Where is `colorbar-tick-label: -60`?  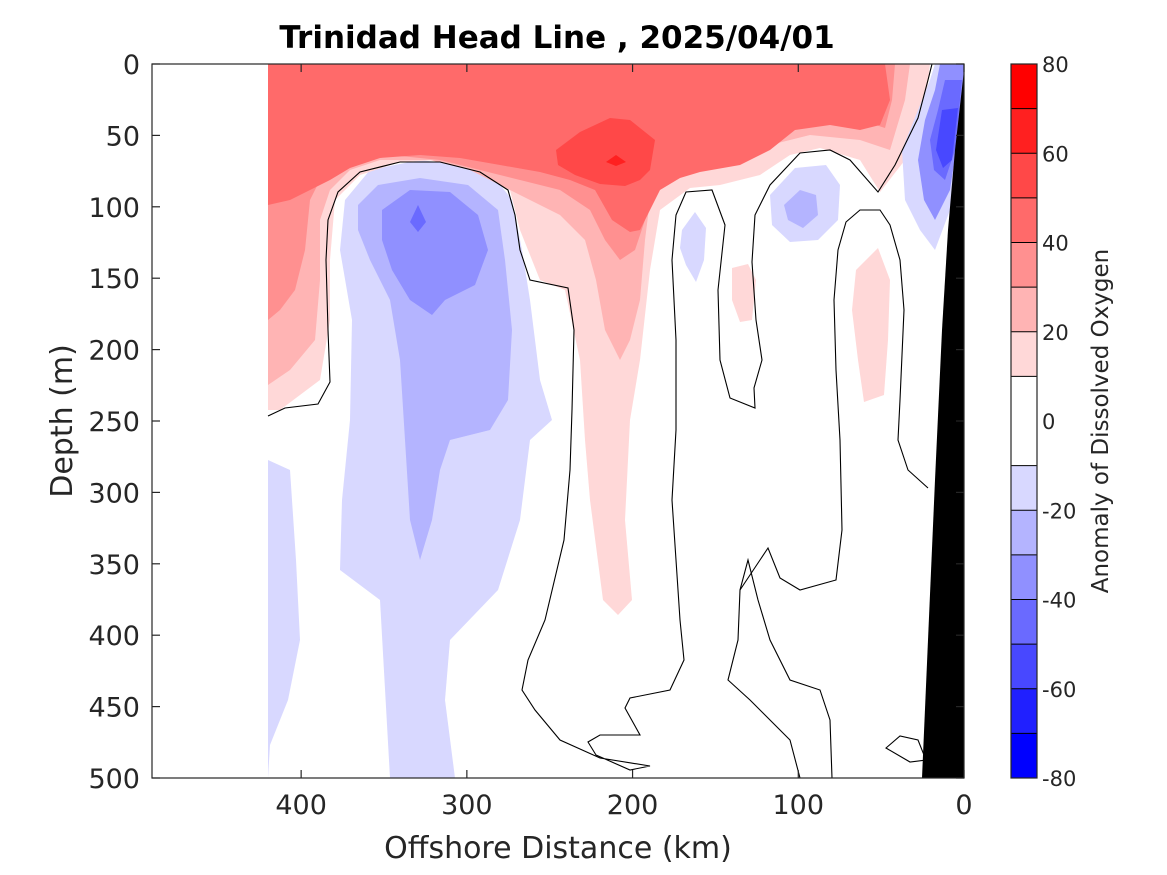
colorbar-tick-label: -60 is located at coordinates (1059, 690).